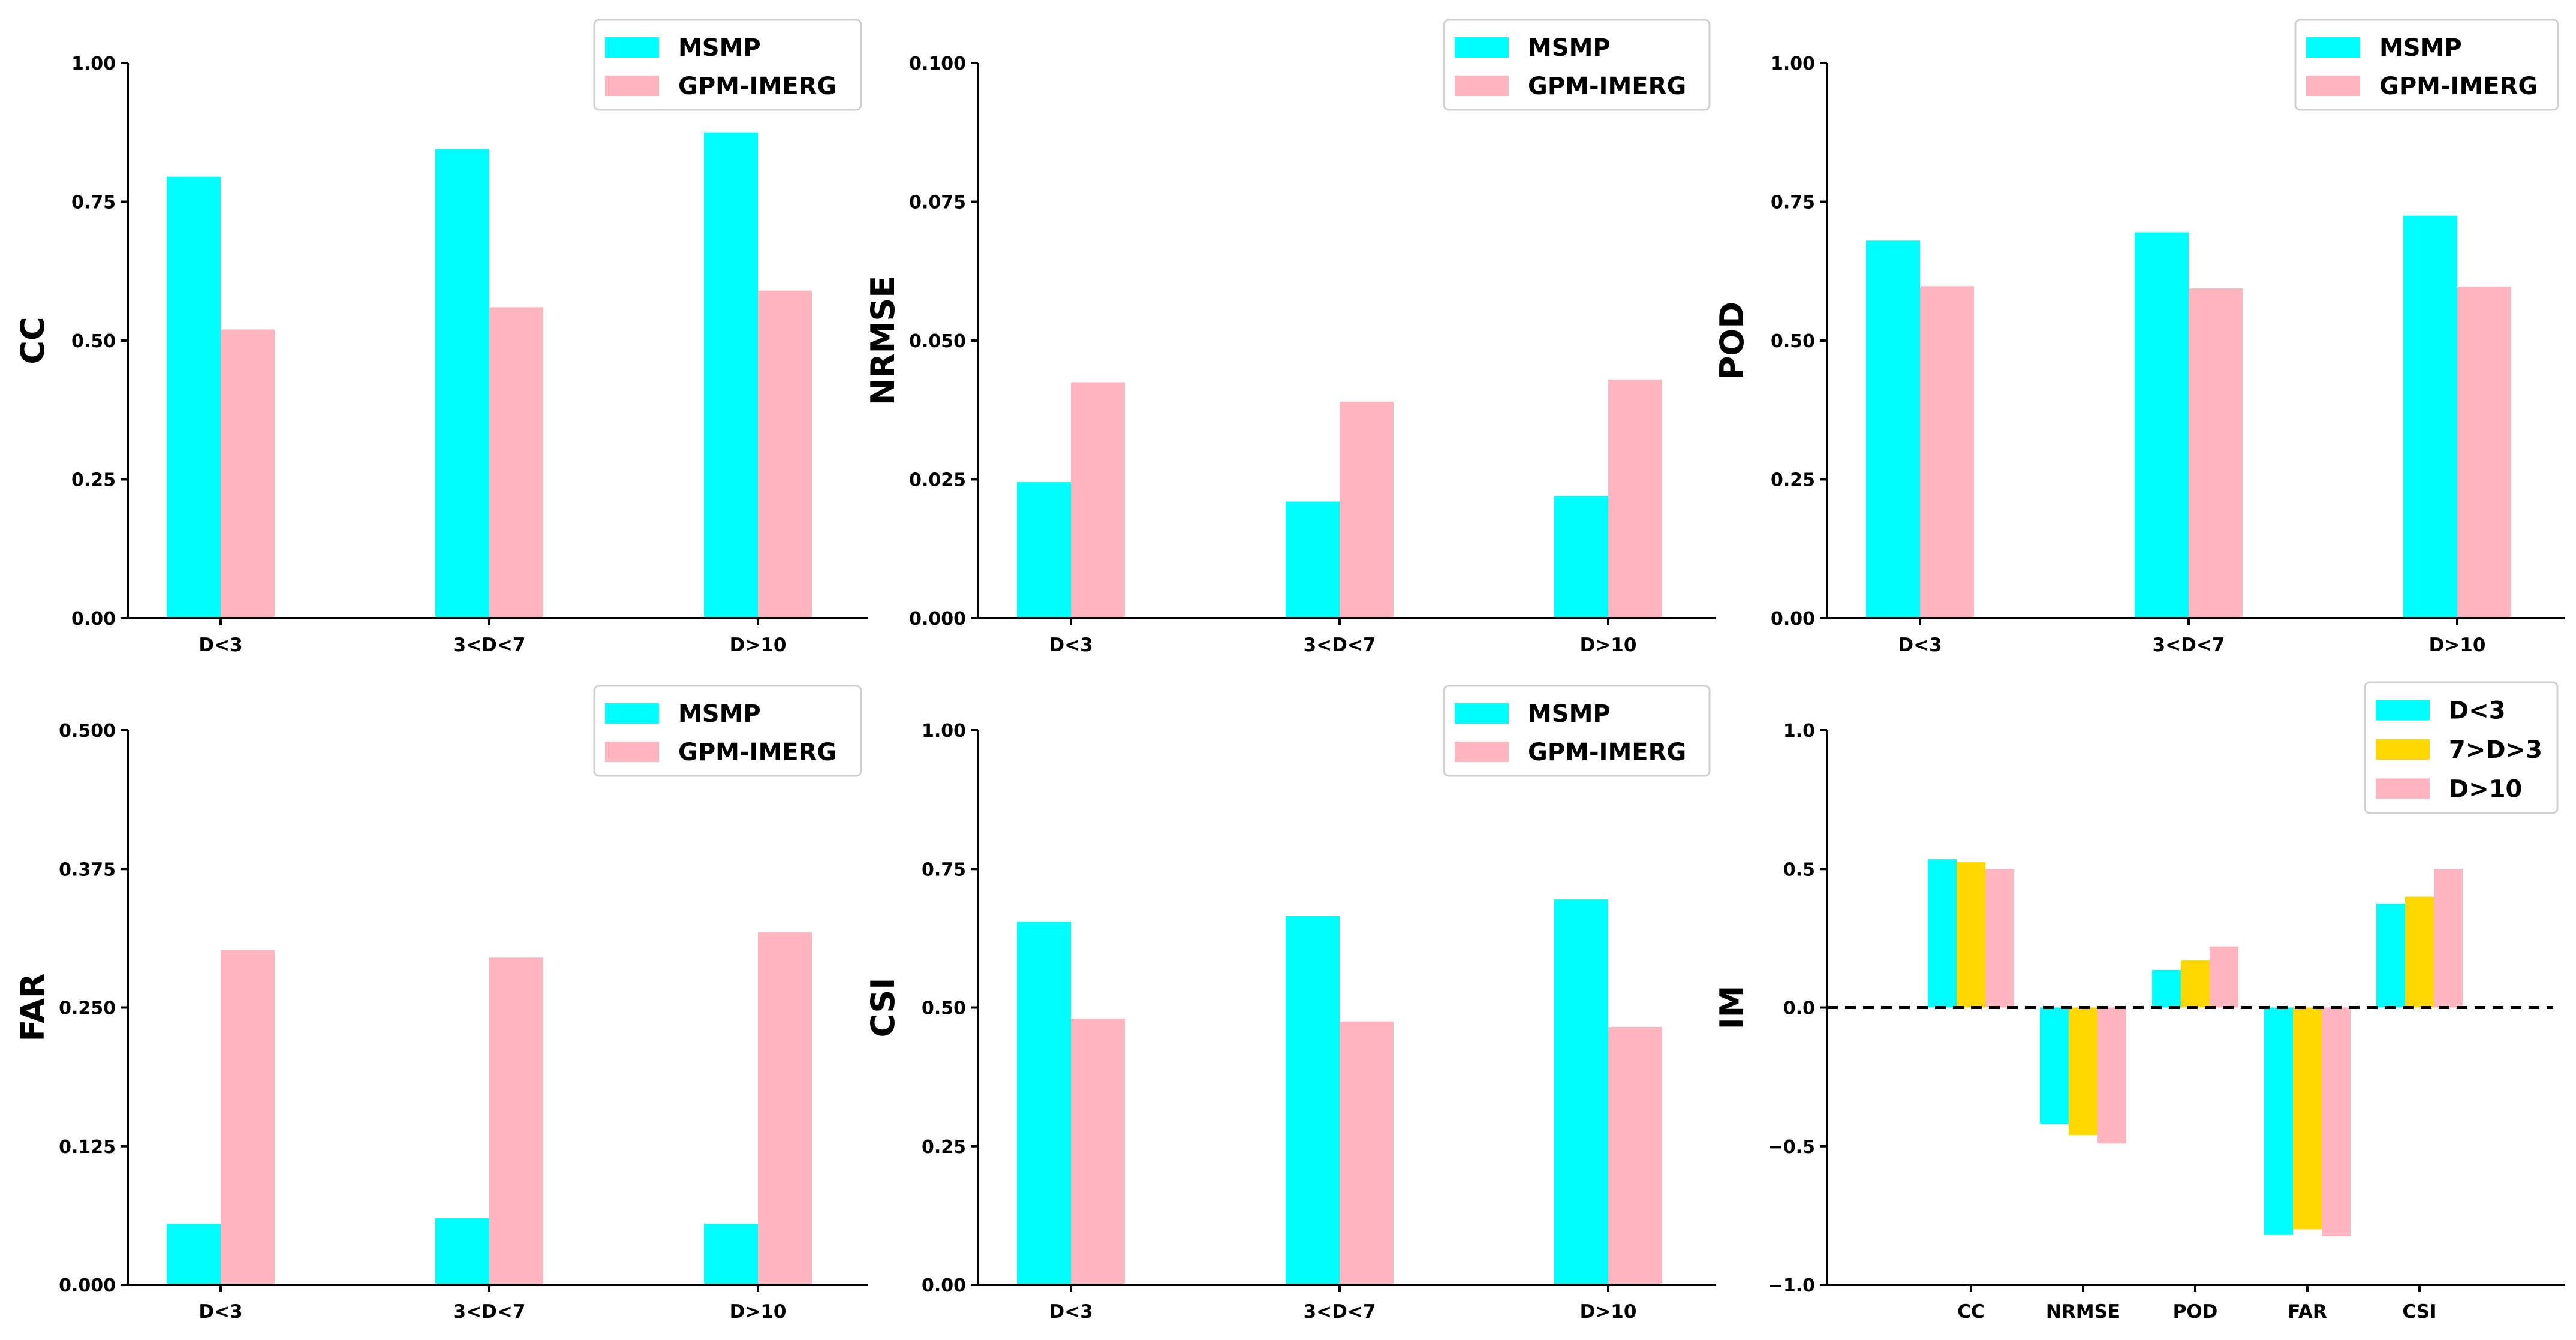  What do you see at coordinates (94, 341) in the screenshot?
I see `y-tick-label-cc-2: 0.50` at bounding box center [94, 341].